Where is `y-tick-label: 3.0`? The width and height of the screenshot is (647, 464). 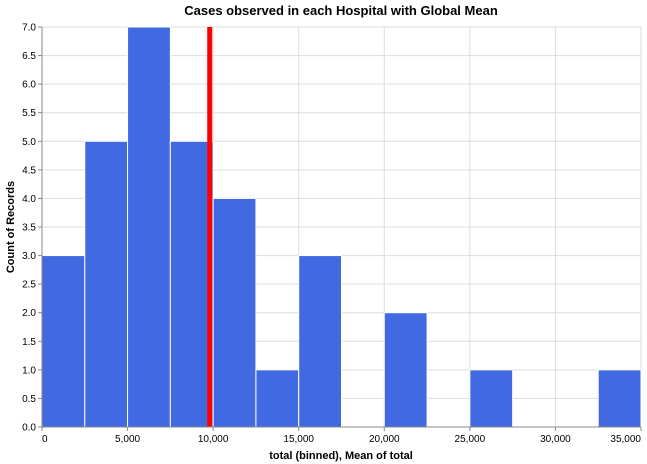 y-tick-label: 3.0 is located at coordinates (29, 256).